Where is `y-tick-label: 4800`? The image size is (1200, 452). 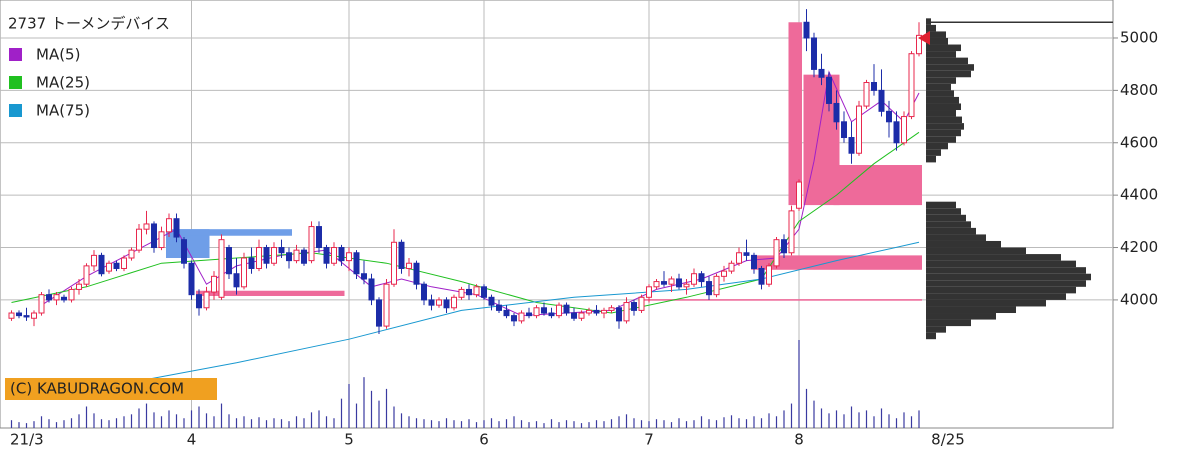
y-tick-label: 4800 is located at coordinates (1139, 90).